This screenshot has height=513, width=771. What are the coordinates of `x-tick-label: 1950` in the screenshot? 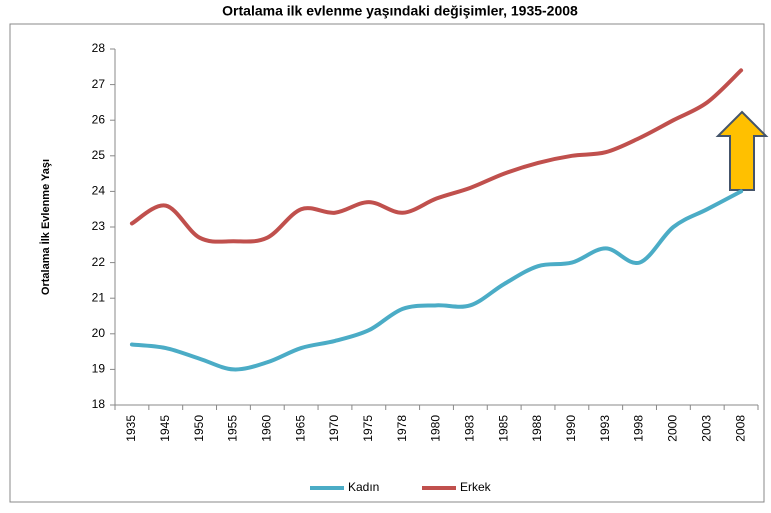 It's located at (199, 428).